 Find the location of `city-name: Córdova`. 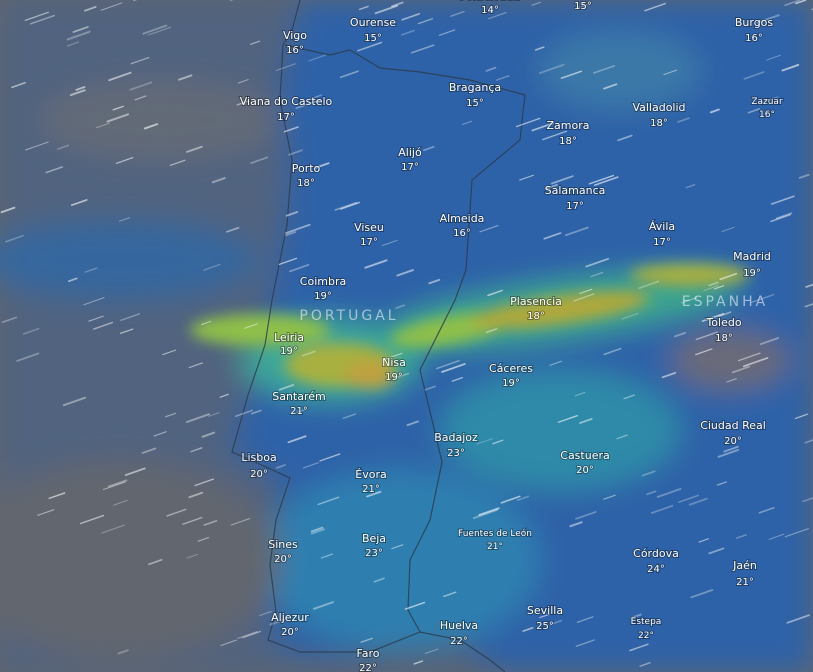

city-name: Córdova is located at coordinates (656, 553).